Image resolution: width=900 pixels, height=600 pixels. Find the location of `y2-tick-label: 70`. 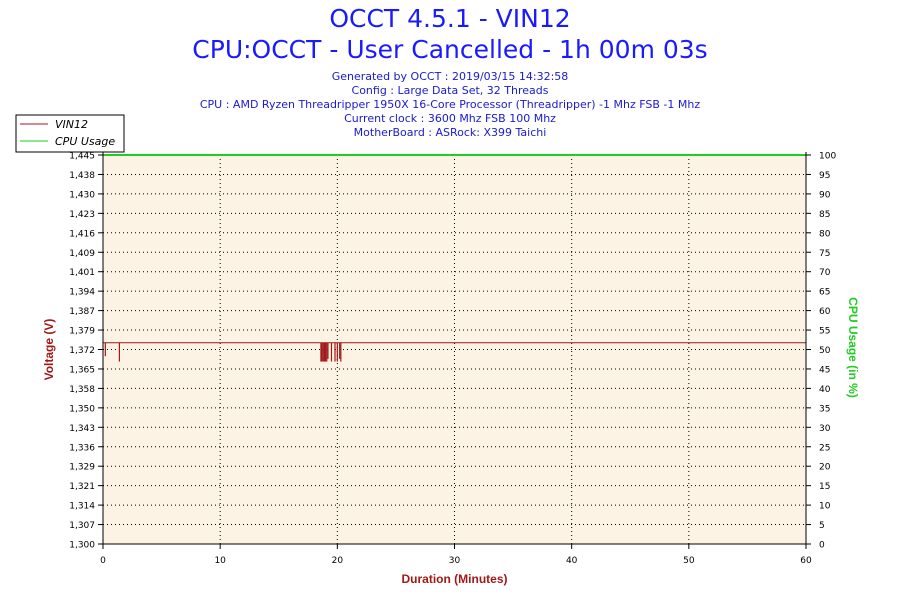

y2-tick-label: 70 is located at coordinates (825, 273).